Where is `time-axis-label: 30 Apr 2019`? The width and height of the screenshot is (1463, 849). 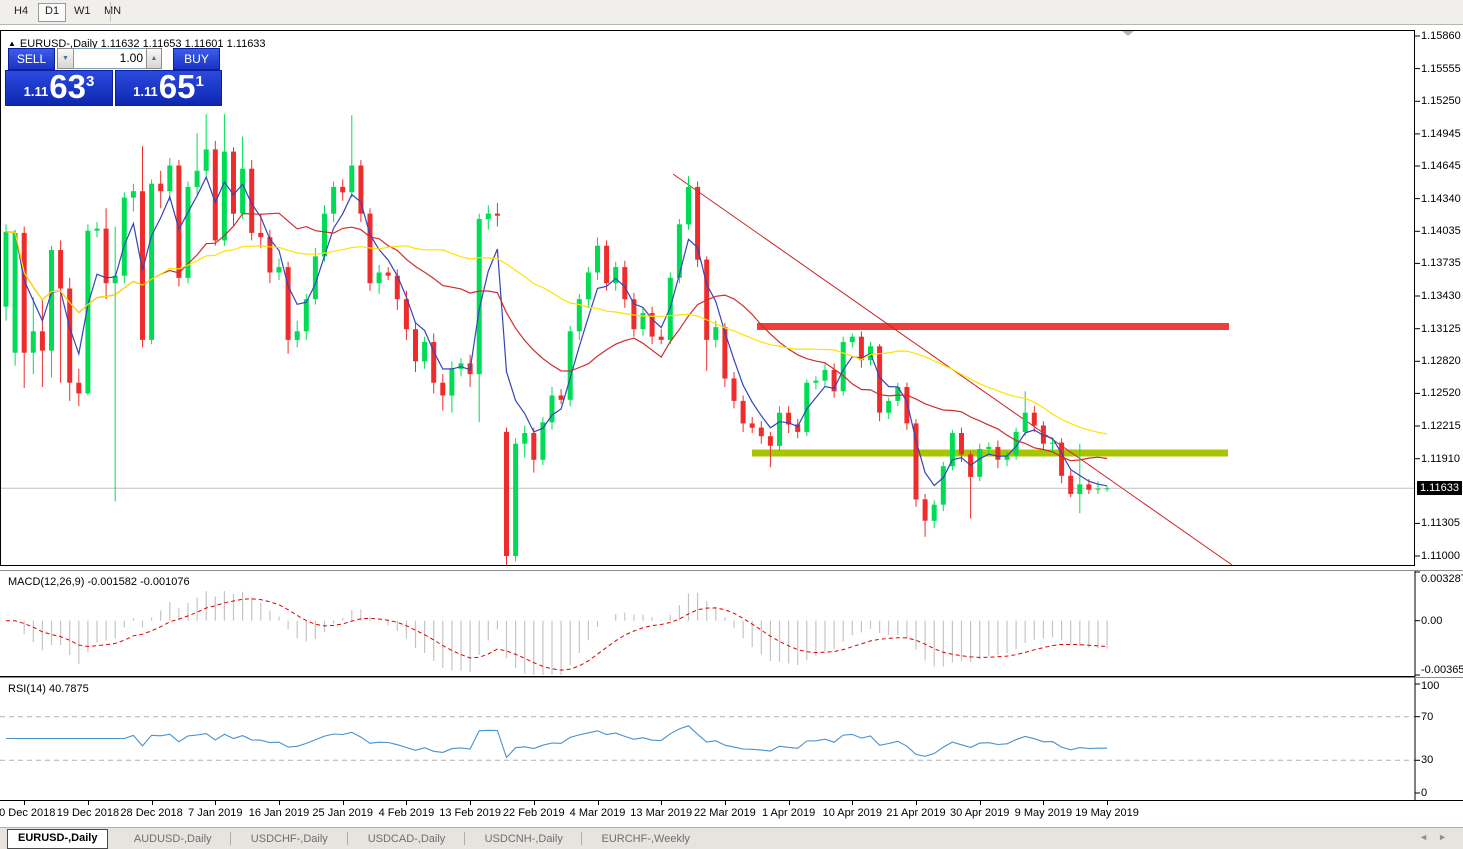
time-axis-label: 30 Apr 2019 is located at coordinates (980, 813).